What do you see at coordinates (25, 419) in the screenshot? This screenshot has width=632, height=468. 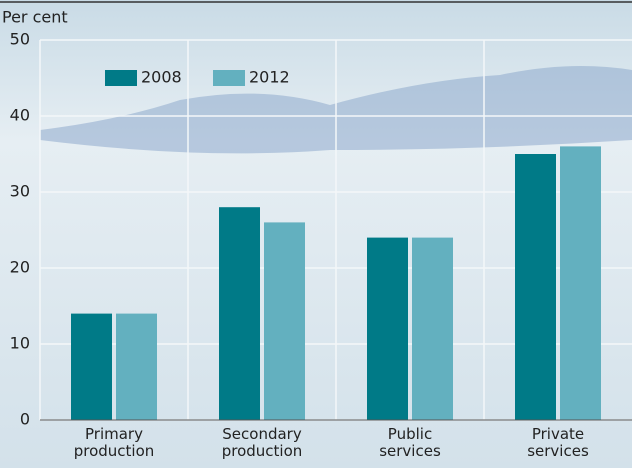 I see `y-tick-label: 0` at bounding box center [25, 419].